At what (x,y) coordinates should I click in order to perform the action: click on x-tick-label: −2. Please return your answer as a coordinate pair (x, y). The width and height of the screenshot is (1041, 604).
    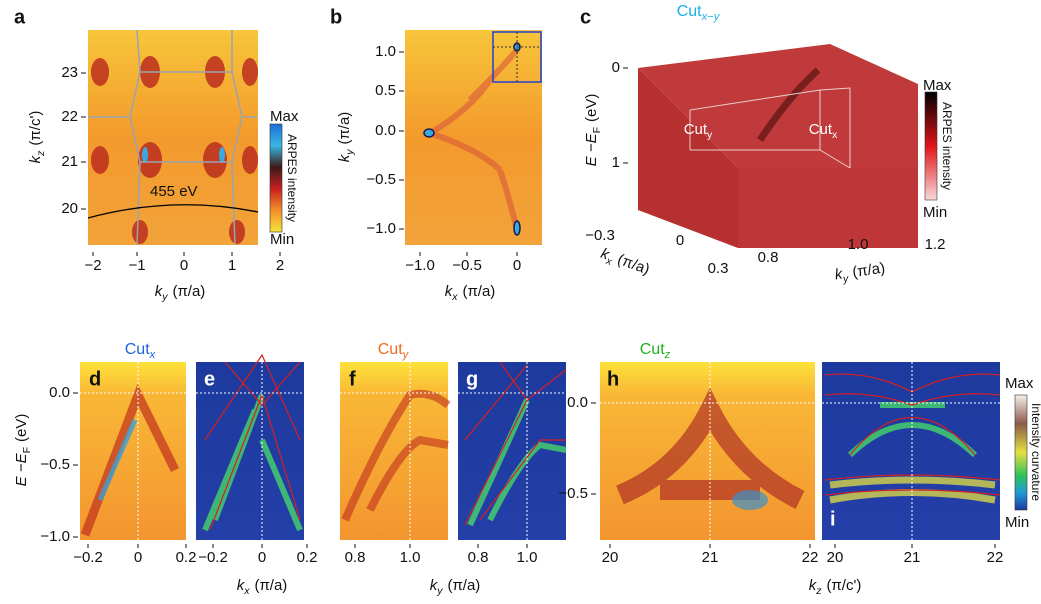
    Looking at the image, I should click on (92, 265).